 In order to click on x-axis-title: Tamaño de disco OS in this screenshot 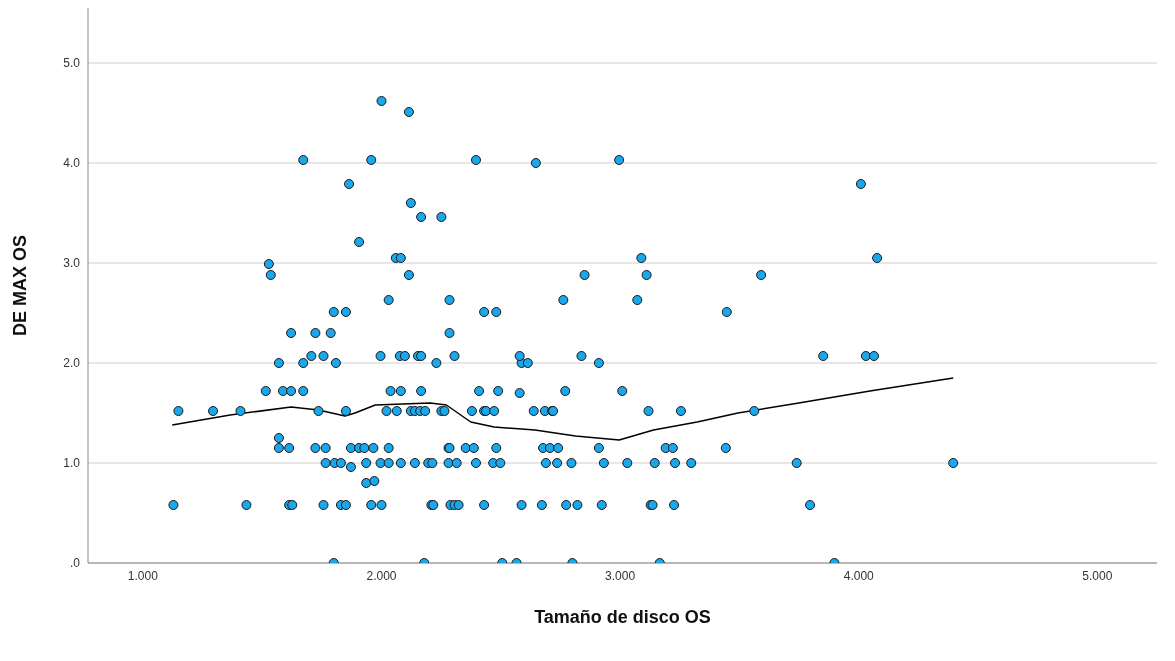, I will do `click(622, 617)`.